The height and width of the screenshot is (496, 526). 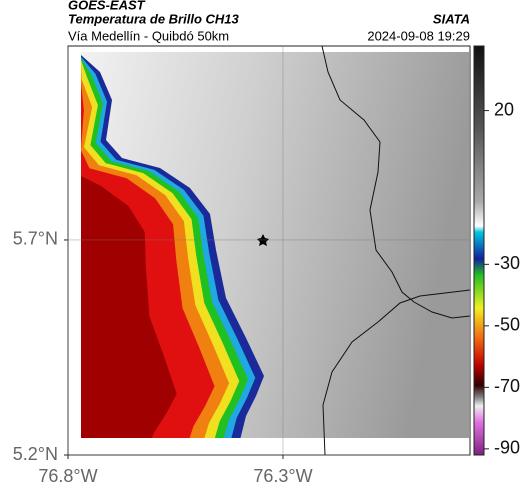 What do you see at coordinates (67, 476) in the screenshot?
I see `lon-tick-label: 76.8°W` at bounding box center [67, 476].